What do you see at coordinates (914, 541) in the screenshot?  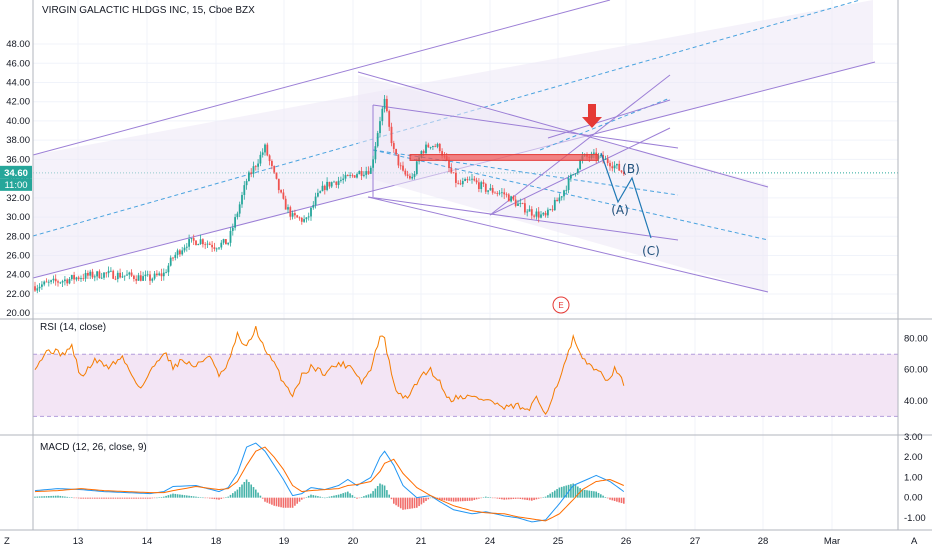 I see `auto-scale-toggle: A` at bounding box center [914, 541].